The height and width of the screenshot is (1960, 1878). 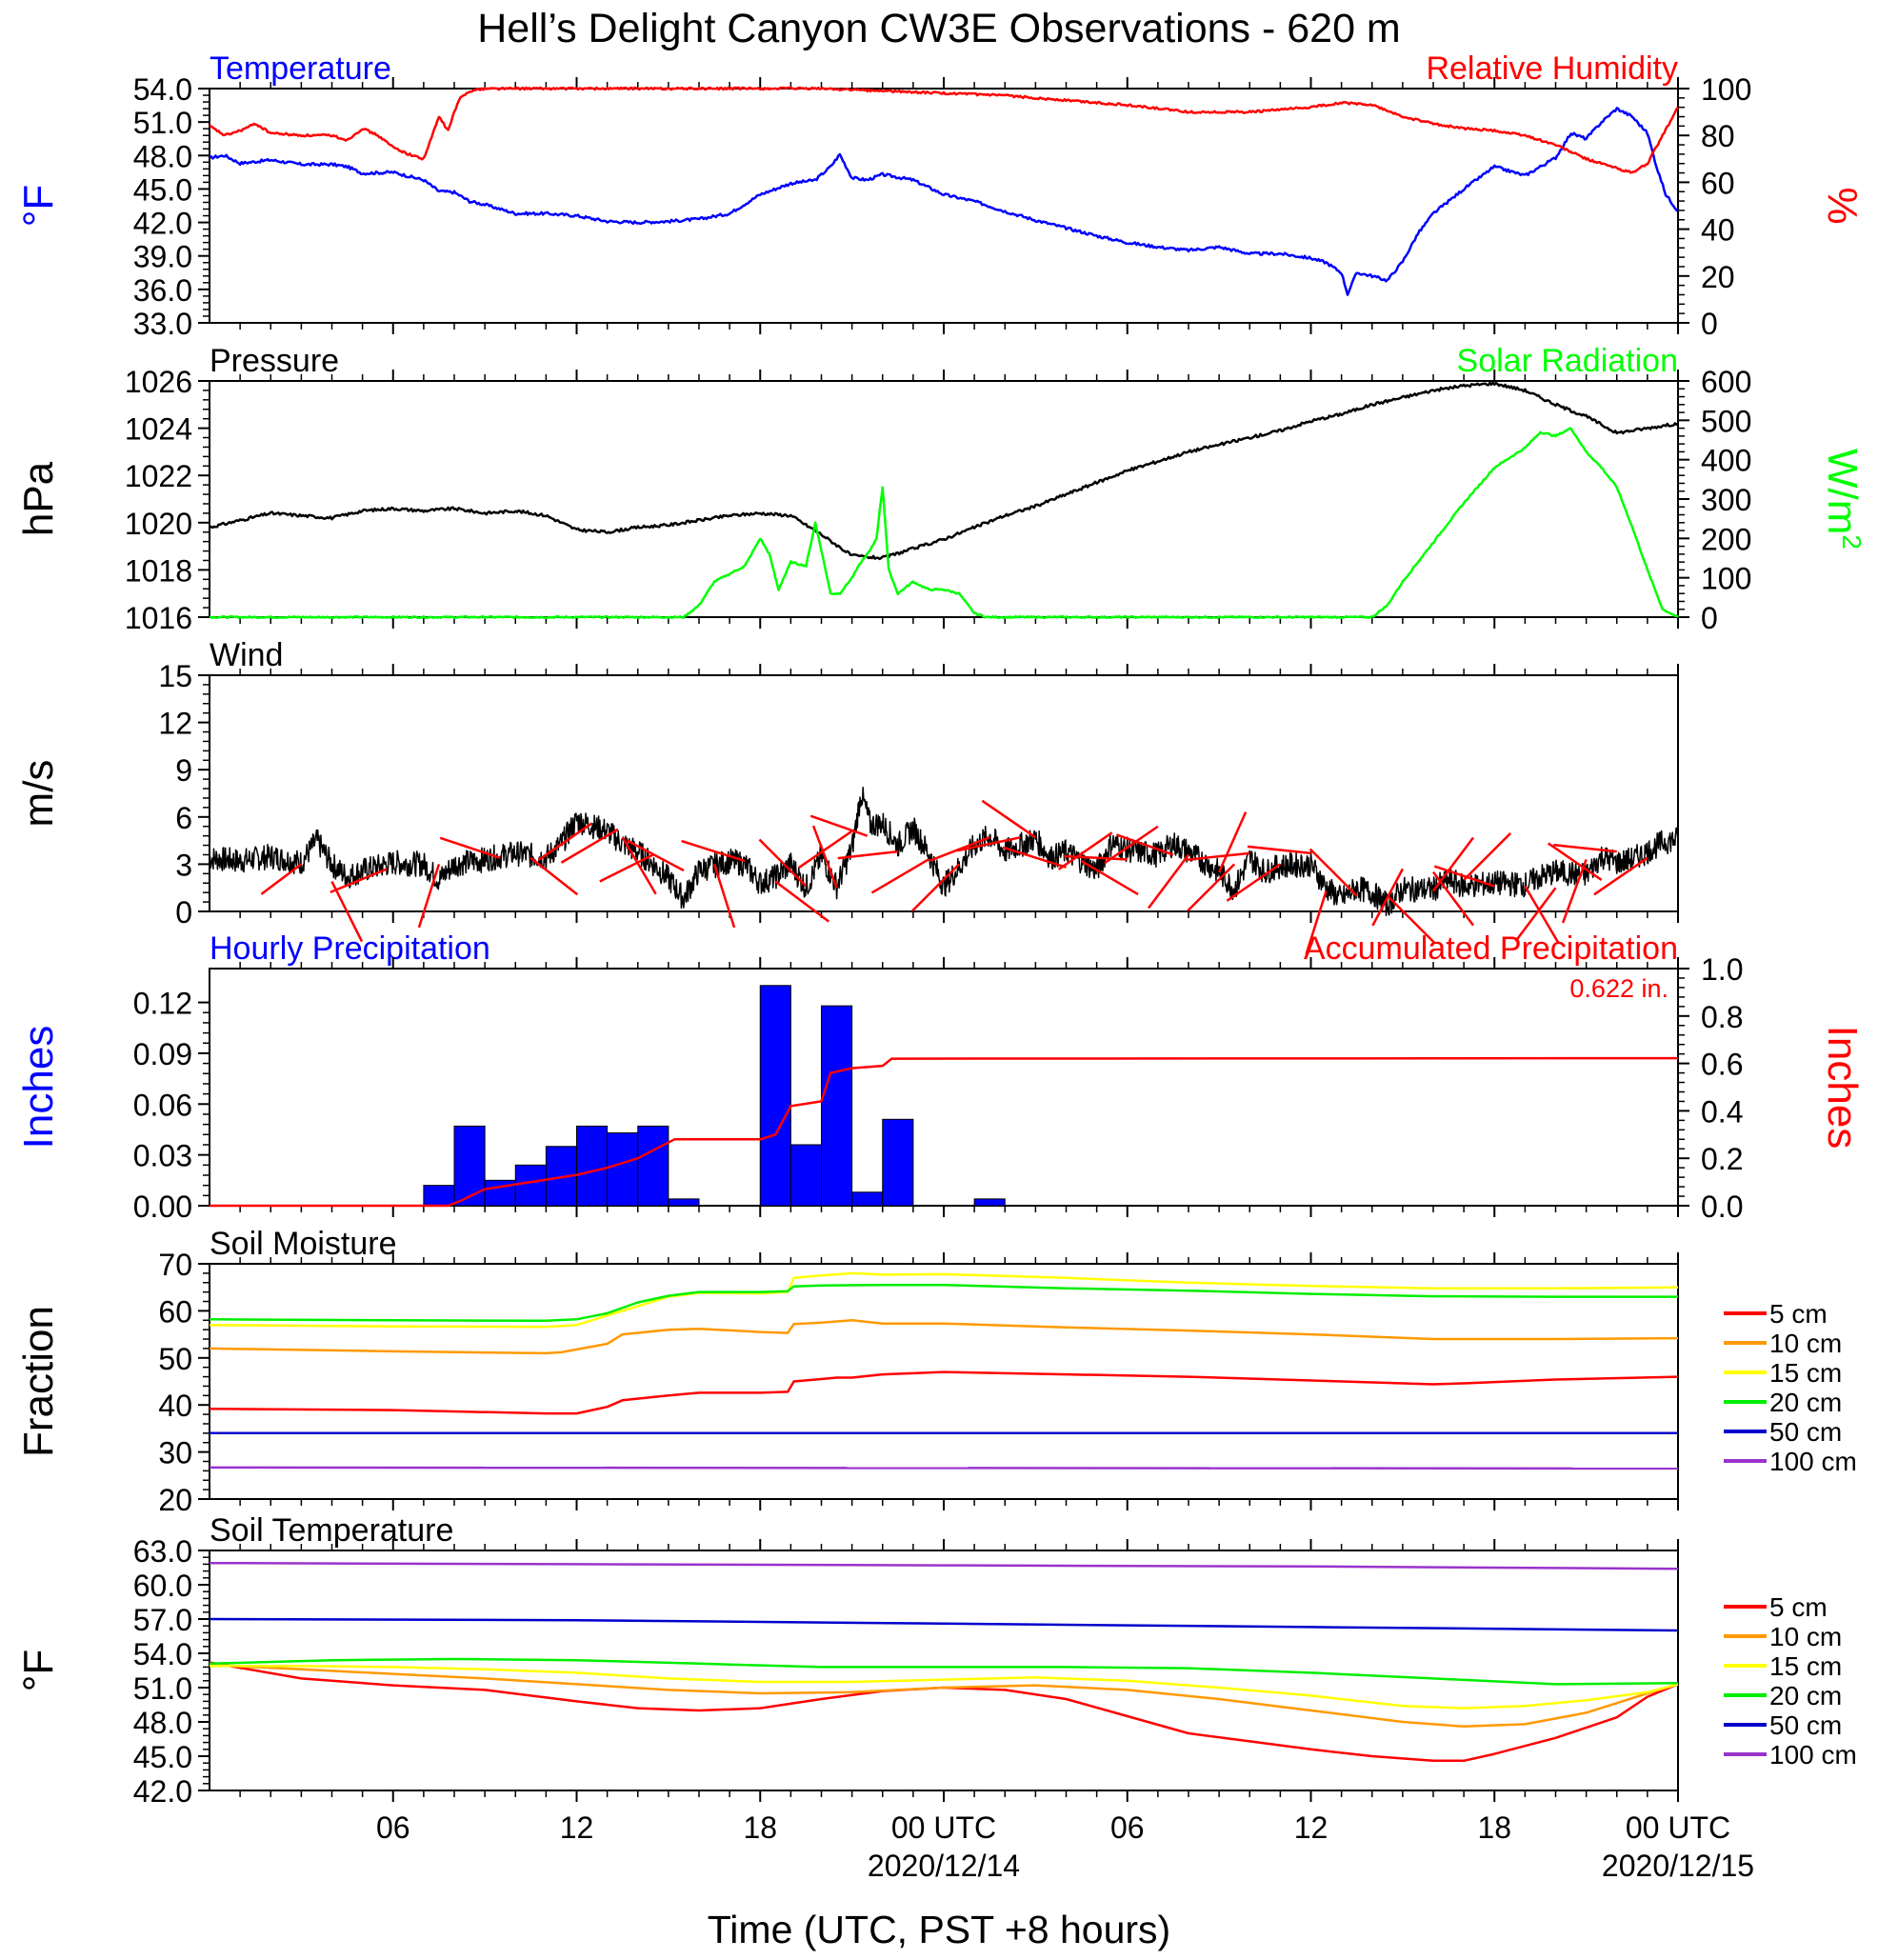 What do you see at coordinates (162, 324) in the screenshot?
I see `y-left-tick-label: 33.0` at bounding box center [162, 324].